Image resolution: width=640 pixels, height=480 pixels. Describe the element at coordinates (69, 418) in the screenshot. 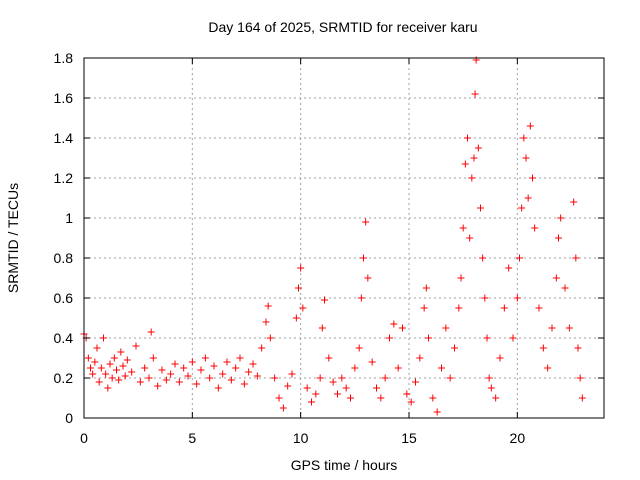

I see `y-tick-label: 0` at that location.